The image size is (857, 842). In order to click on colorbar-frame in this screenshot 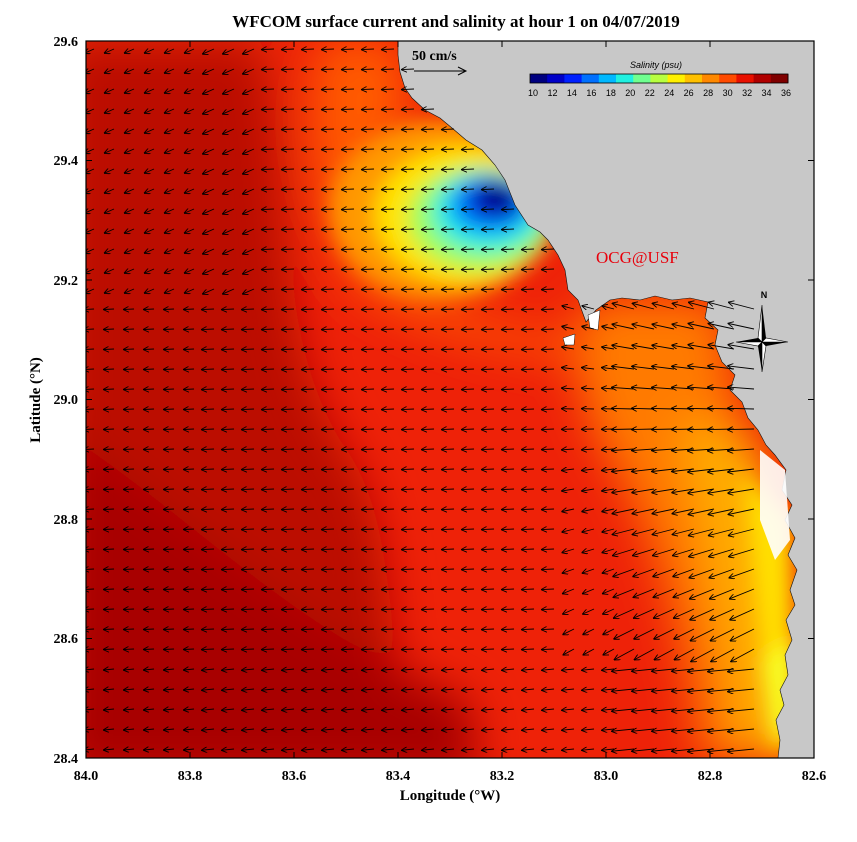, I will do `click(659, 78)`.